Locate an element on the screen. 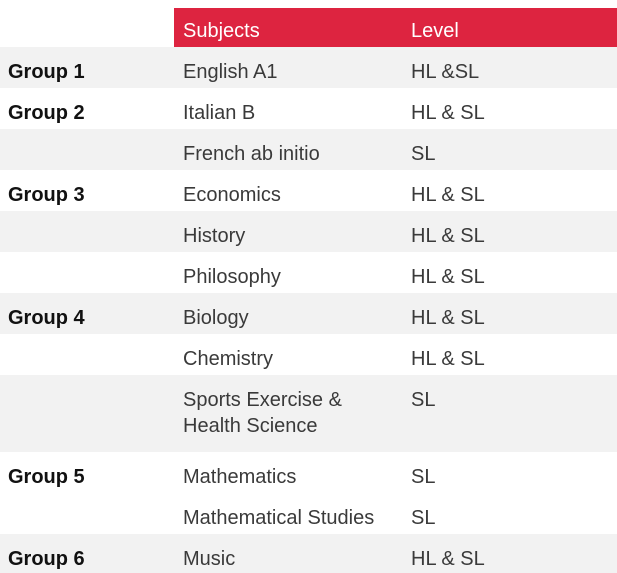 This screenshot has width=617, height=573. subject-name: Italian B is located at coordinates (219, 113).